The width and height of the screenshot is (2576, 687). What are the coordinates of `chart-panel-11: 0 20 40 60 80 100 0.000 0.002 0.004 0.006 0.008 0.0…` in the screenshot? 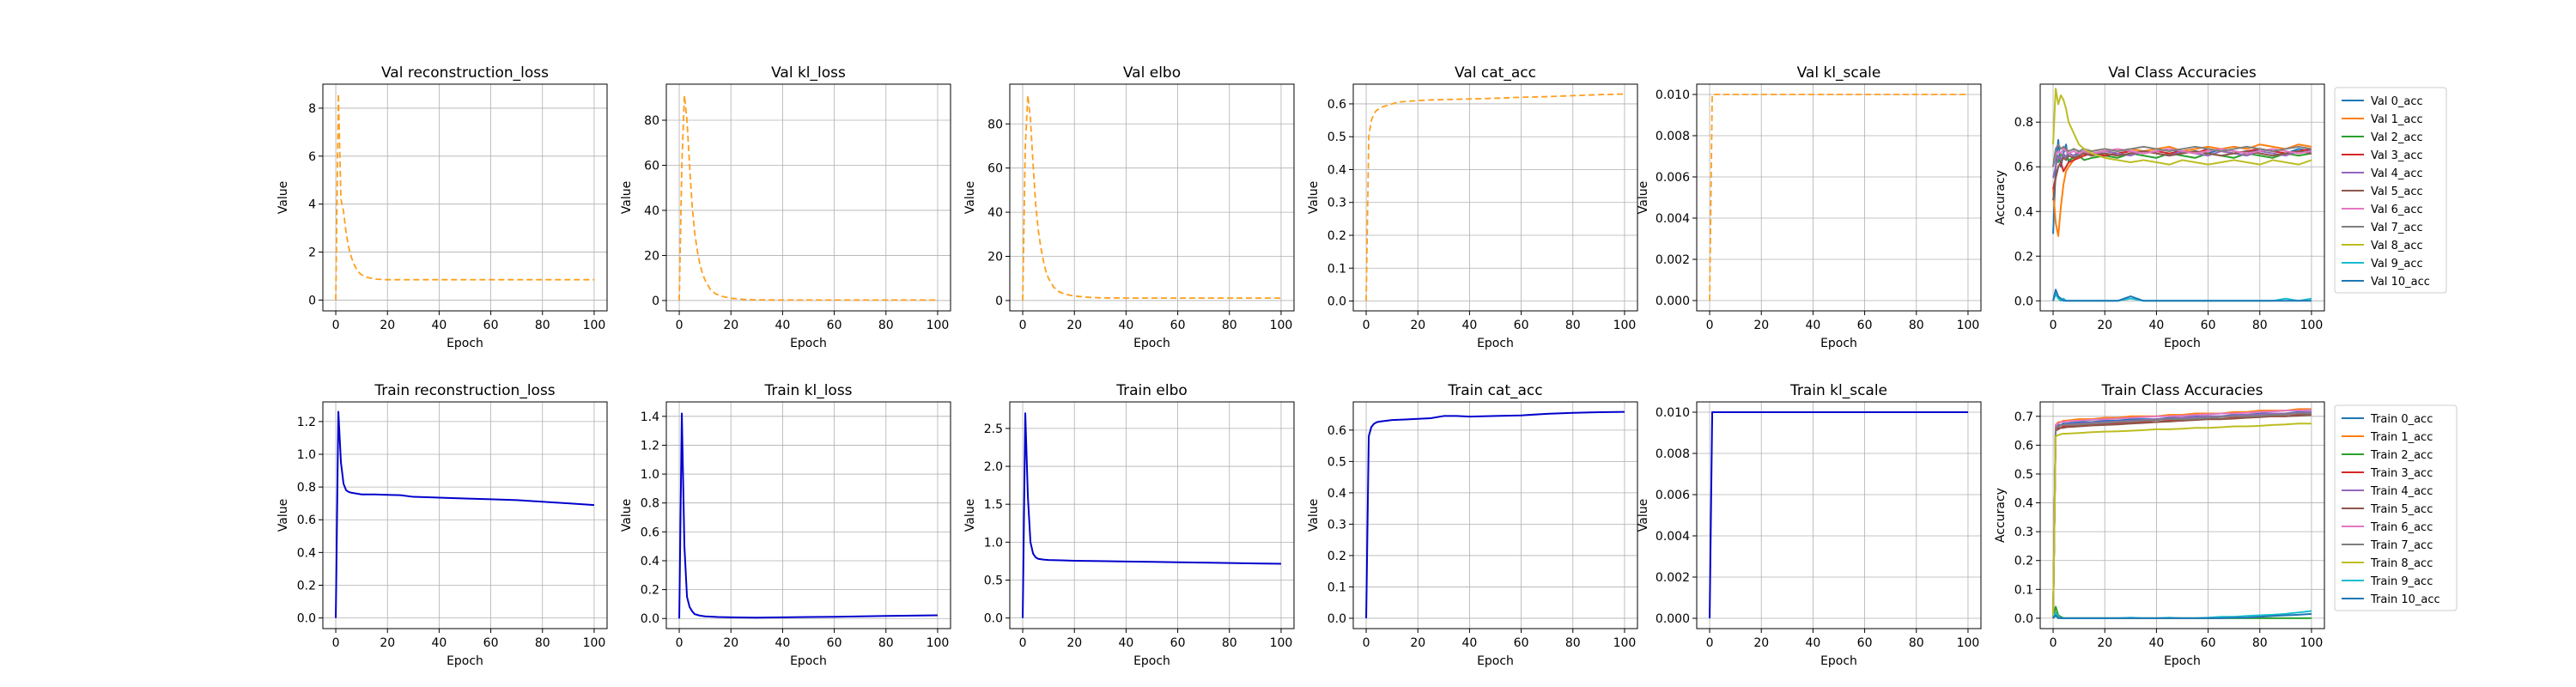 It's located at (1809, 525).